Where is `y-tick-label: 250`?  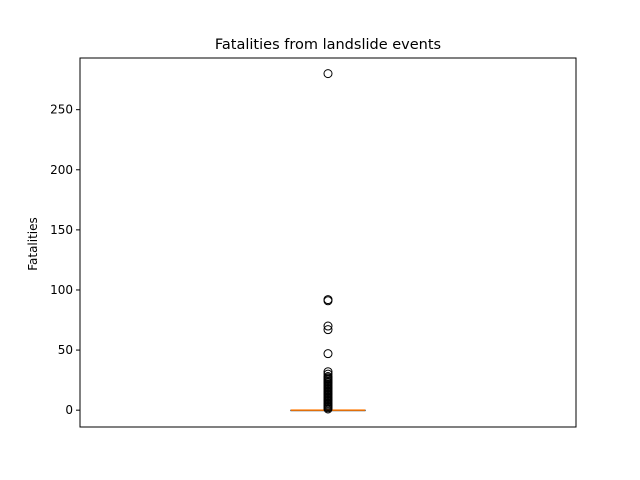 y-tick-label: 250 is located at coordinates (61, 110).